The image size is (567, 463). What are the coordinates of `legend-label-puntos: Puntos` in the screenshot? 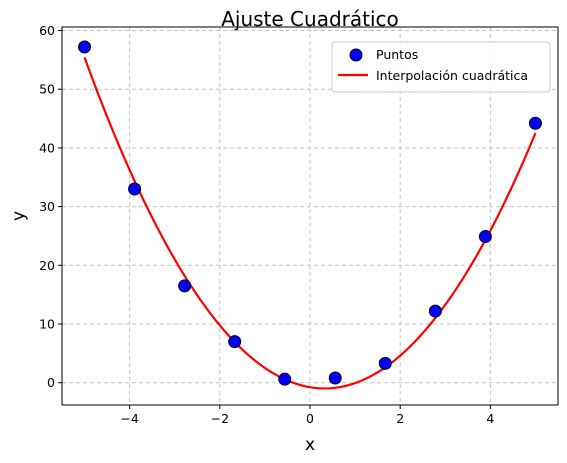 It's located at (397, 54).